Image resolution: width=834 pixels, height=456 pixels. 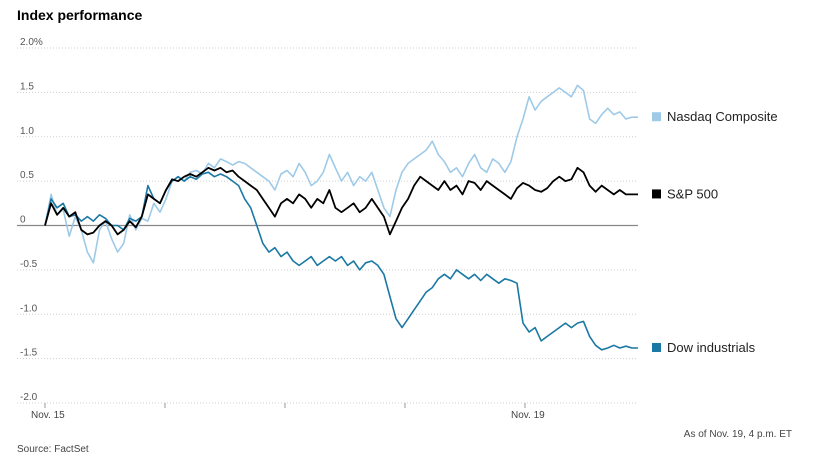 What do you see at coordinates (27, 175) in the screenshot?
I see `y-tick-label: 0.5` at bounding box center [27, 175].